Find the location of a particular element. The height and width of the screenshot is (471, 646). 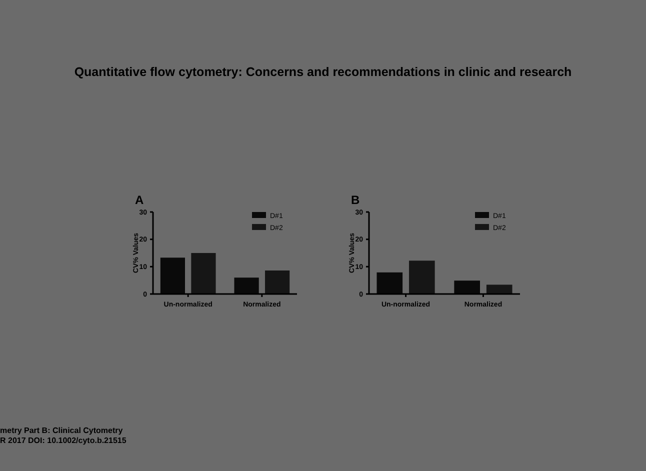

text: Quantitative flow cytometry: Concerns and recommendations in clinic and research is located at coordinates (323, 72).